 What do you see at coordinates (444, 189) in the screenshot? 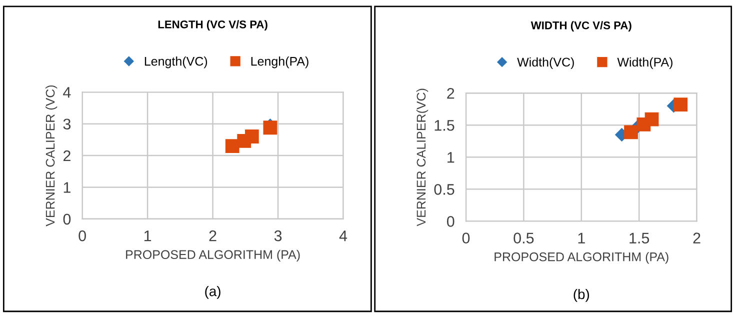
I see `y-tick-label: 0.5` at bounding box center [444, 189].